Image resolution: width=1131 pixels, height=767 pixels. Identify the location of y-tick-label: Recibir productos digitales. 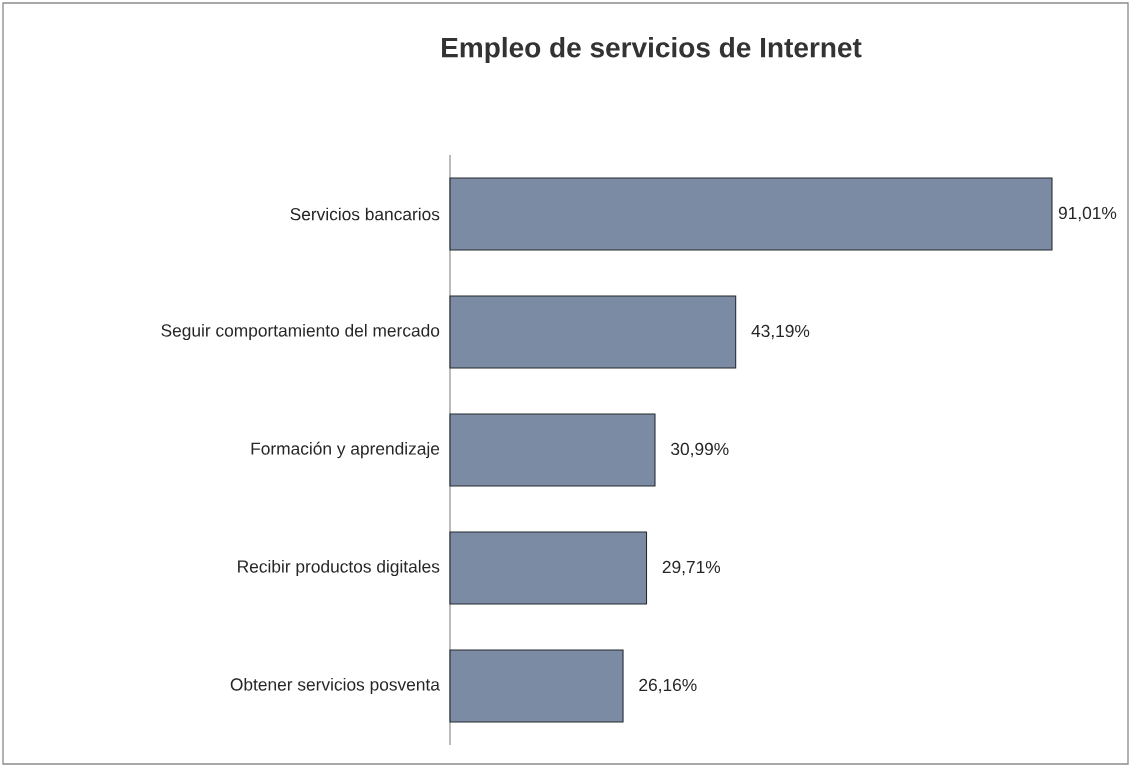
(339, 568).